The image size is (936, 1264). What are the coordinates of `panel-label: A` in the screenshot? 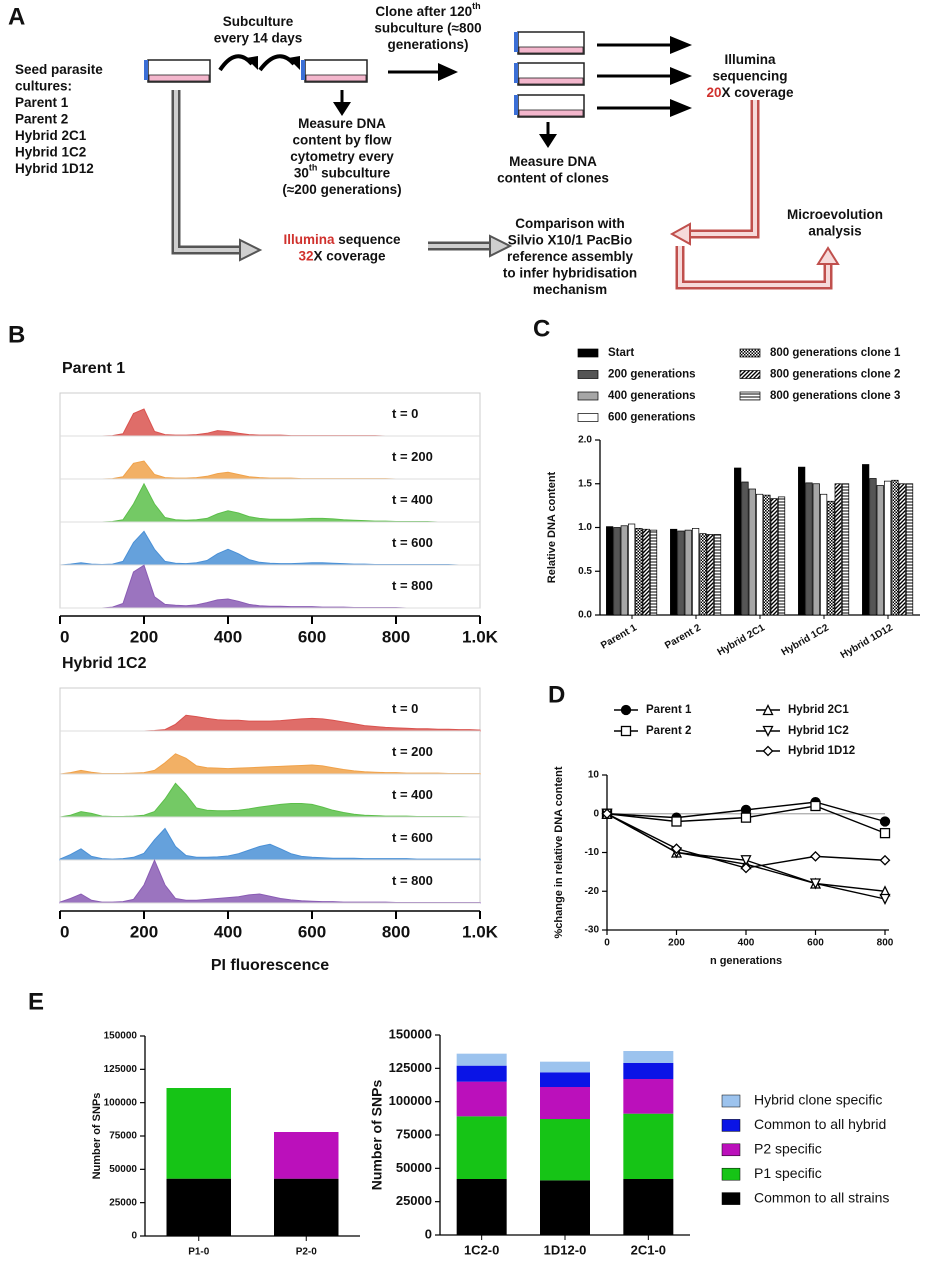 It's located at (16, 16).